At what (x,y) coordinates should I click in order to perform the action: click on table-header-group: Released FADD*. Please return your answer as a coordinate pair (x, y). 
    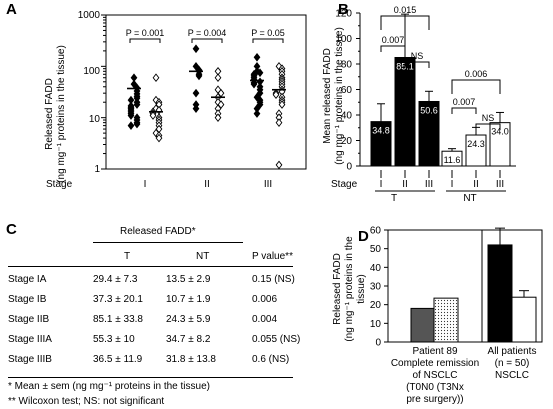
    Looking at the image, I should click on (158, 231).